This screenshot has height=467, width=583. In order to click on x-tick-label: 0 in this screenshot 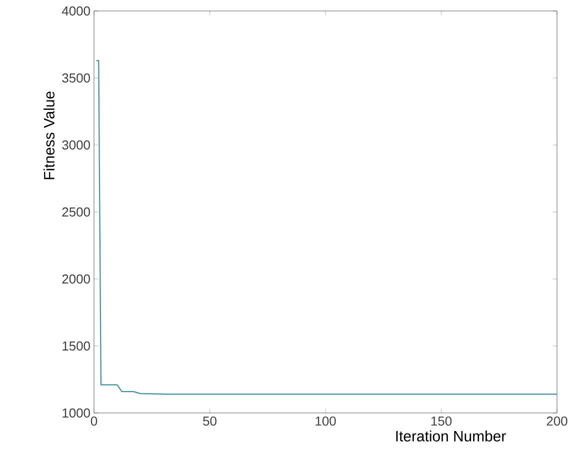, I will do `click(94, 421)`.